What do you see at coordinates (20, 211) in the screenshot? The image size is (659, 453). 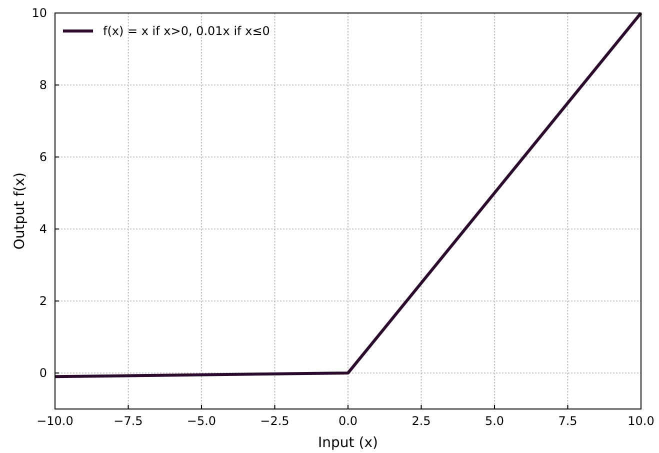 I see `y-axis-title: Output f(x)` at bounding box center [20, 211].